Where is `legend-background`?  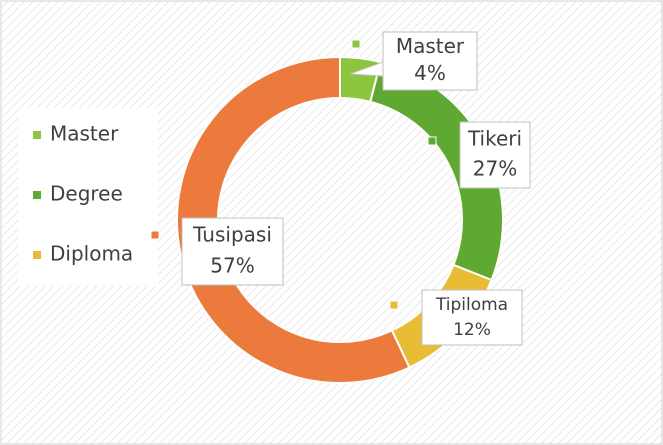 legend-background is located at coordinates (88, 197).